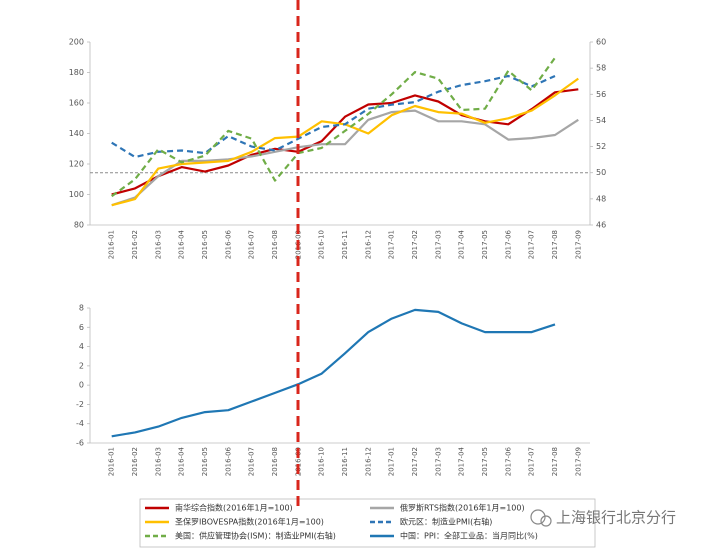 This screenshot has width=720, height=550. Describe the element at coordinates (81, 365) in the screenshot. I see `y-tick-label: 2` at that location.